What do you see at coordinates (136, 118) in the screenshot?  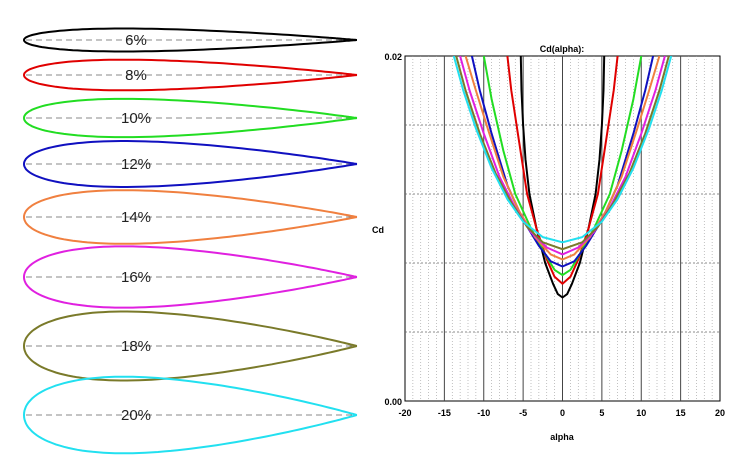 I see `airfoil-label: 10%` at bounding box center [136, 118].